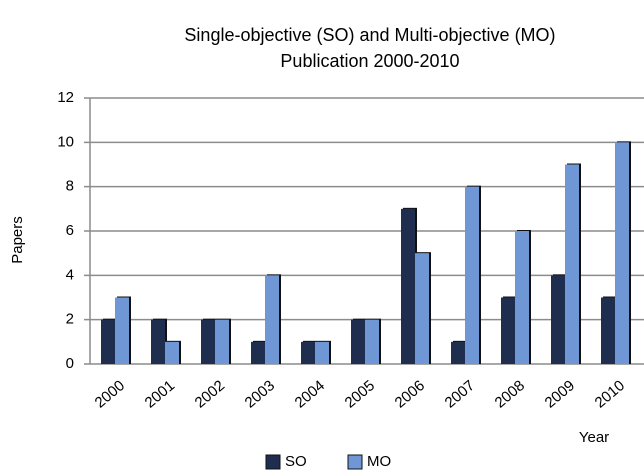  What do you see at coordinates (160, 394) in the screenshot?
I see `x-tick-label: 2001` at bounding box center [160, 394].